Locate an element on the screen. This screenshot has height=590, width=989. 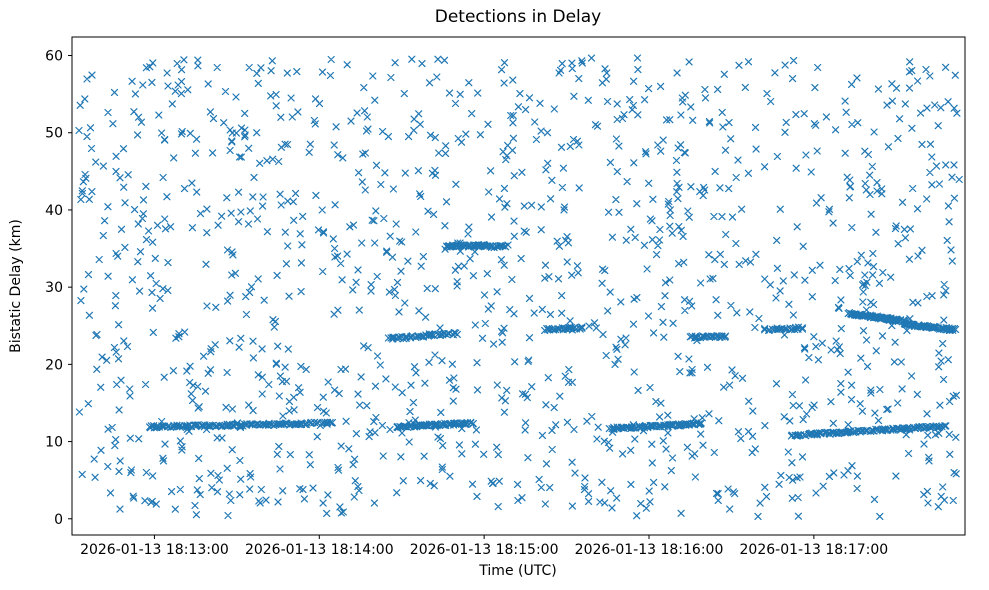
y-tick-label: 20 is located at coordinates (54, 365).